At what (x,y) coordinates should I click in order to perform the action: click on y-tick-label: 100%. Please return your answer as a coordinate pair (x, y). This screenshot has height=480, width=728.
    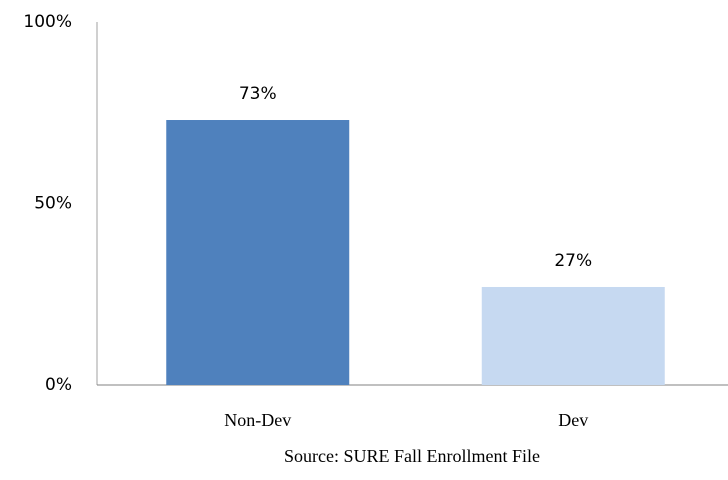
    Looking at the image, I should click on (47, 22).